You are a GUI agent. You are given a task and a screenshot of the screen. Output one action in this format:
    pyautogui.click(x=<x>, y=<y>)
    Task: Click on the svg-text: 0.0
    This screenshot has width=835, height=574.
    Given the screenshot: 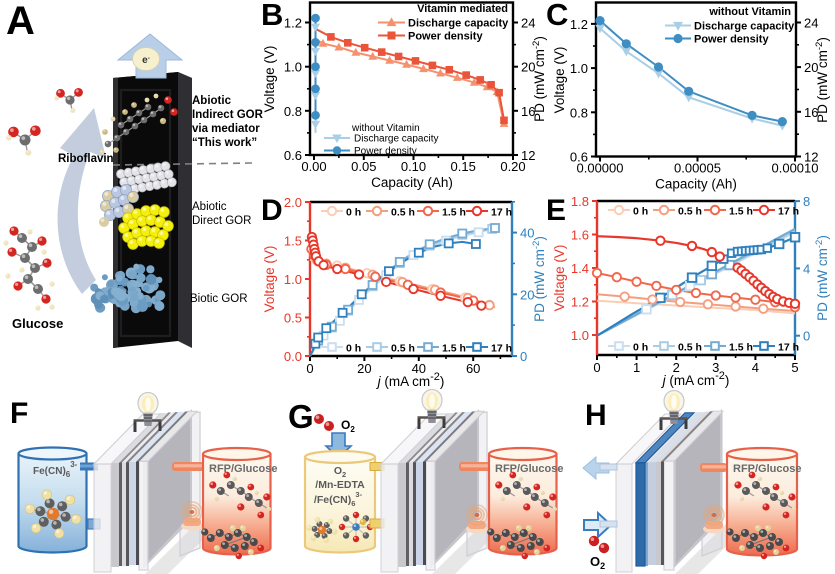 What is the action you would take?
    pyautogui.click(x=293, y=356)
    